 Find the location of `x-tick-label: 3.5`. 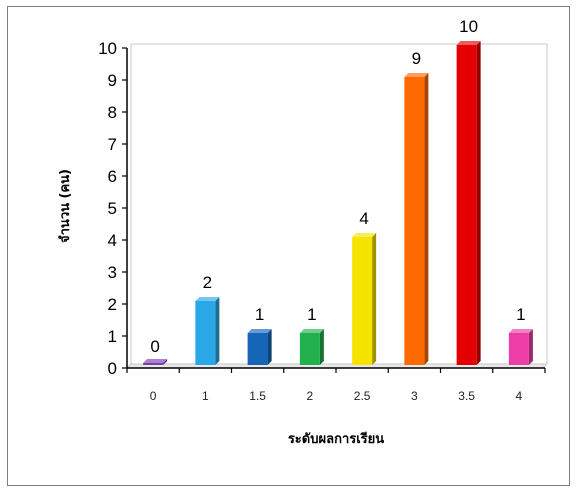

x-tick-label: 3.5 is located at coordinates (466, 396).